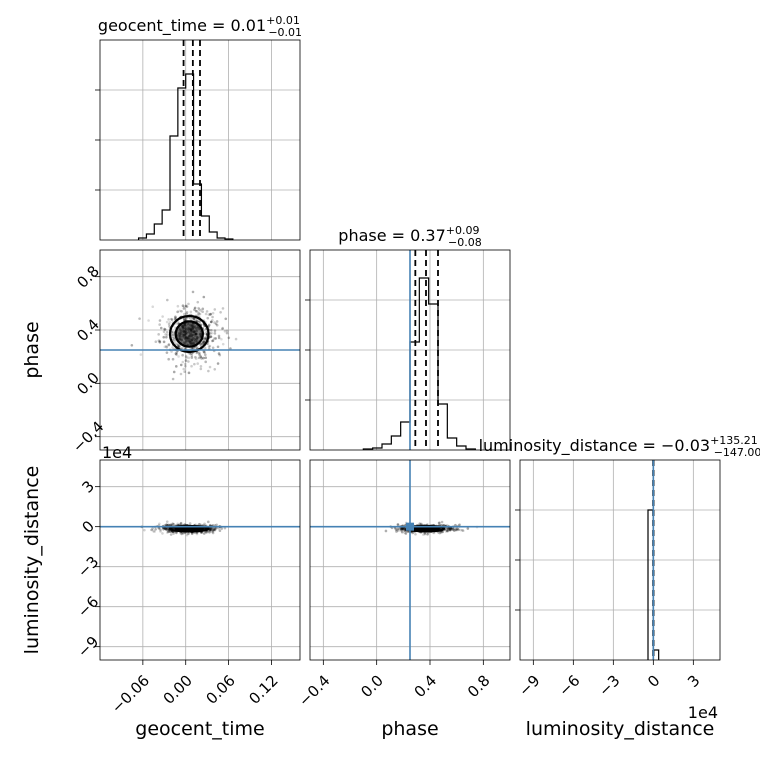 The width and height of the screenshot is (760, 760). What do you see at coordinates (703, 712) in the screenshot?
I see `x-offset-label-luminosity_distance: 1e4` at bounding box center [703, 712].